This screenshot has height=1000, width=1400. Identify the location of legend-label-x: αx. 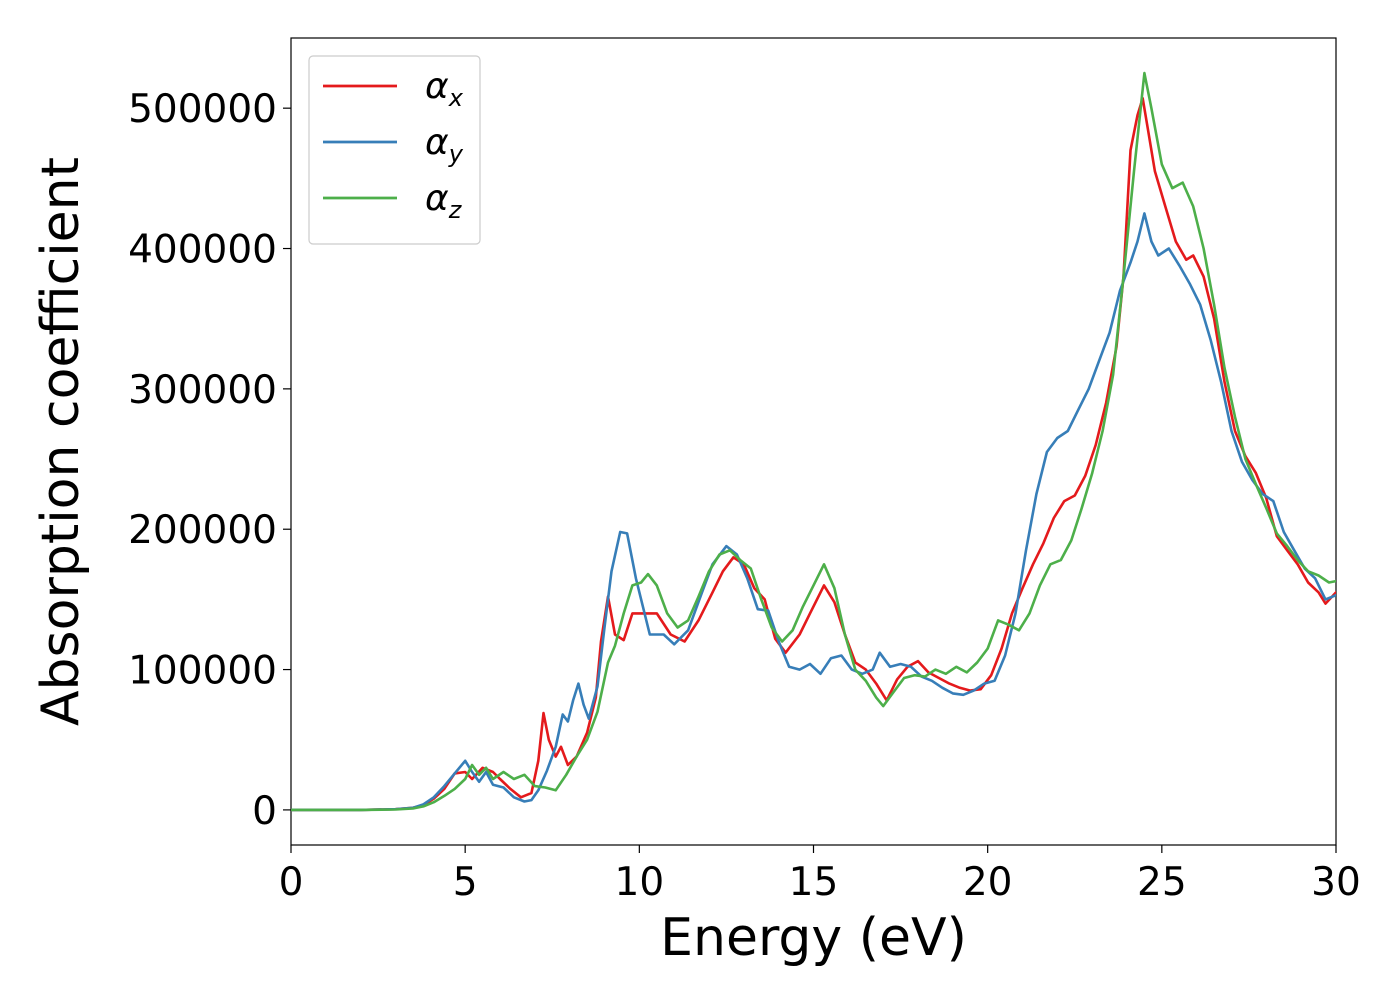
(444, 89).